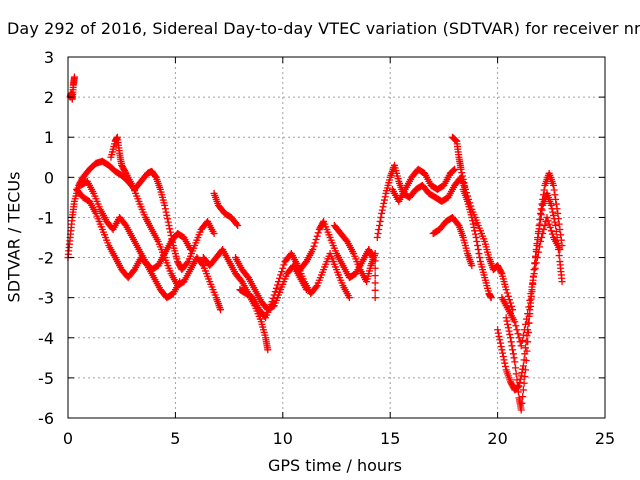  What do you see at coordinates (46, 217) in the screenshot?
I see `y-tick-label: -1` at bounding box center [46, 217].